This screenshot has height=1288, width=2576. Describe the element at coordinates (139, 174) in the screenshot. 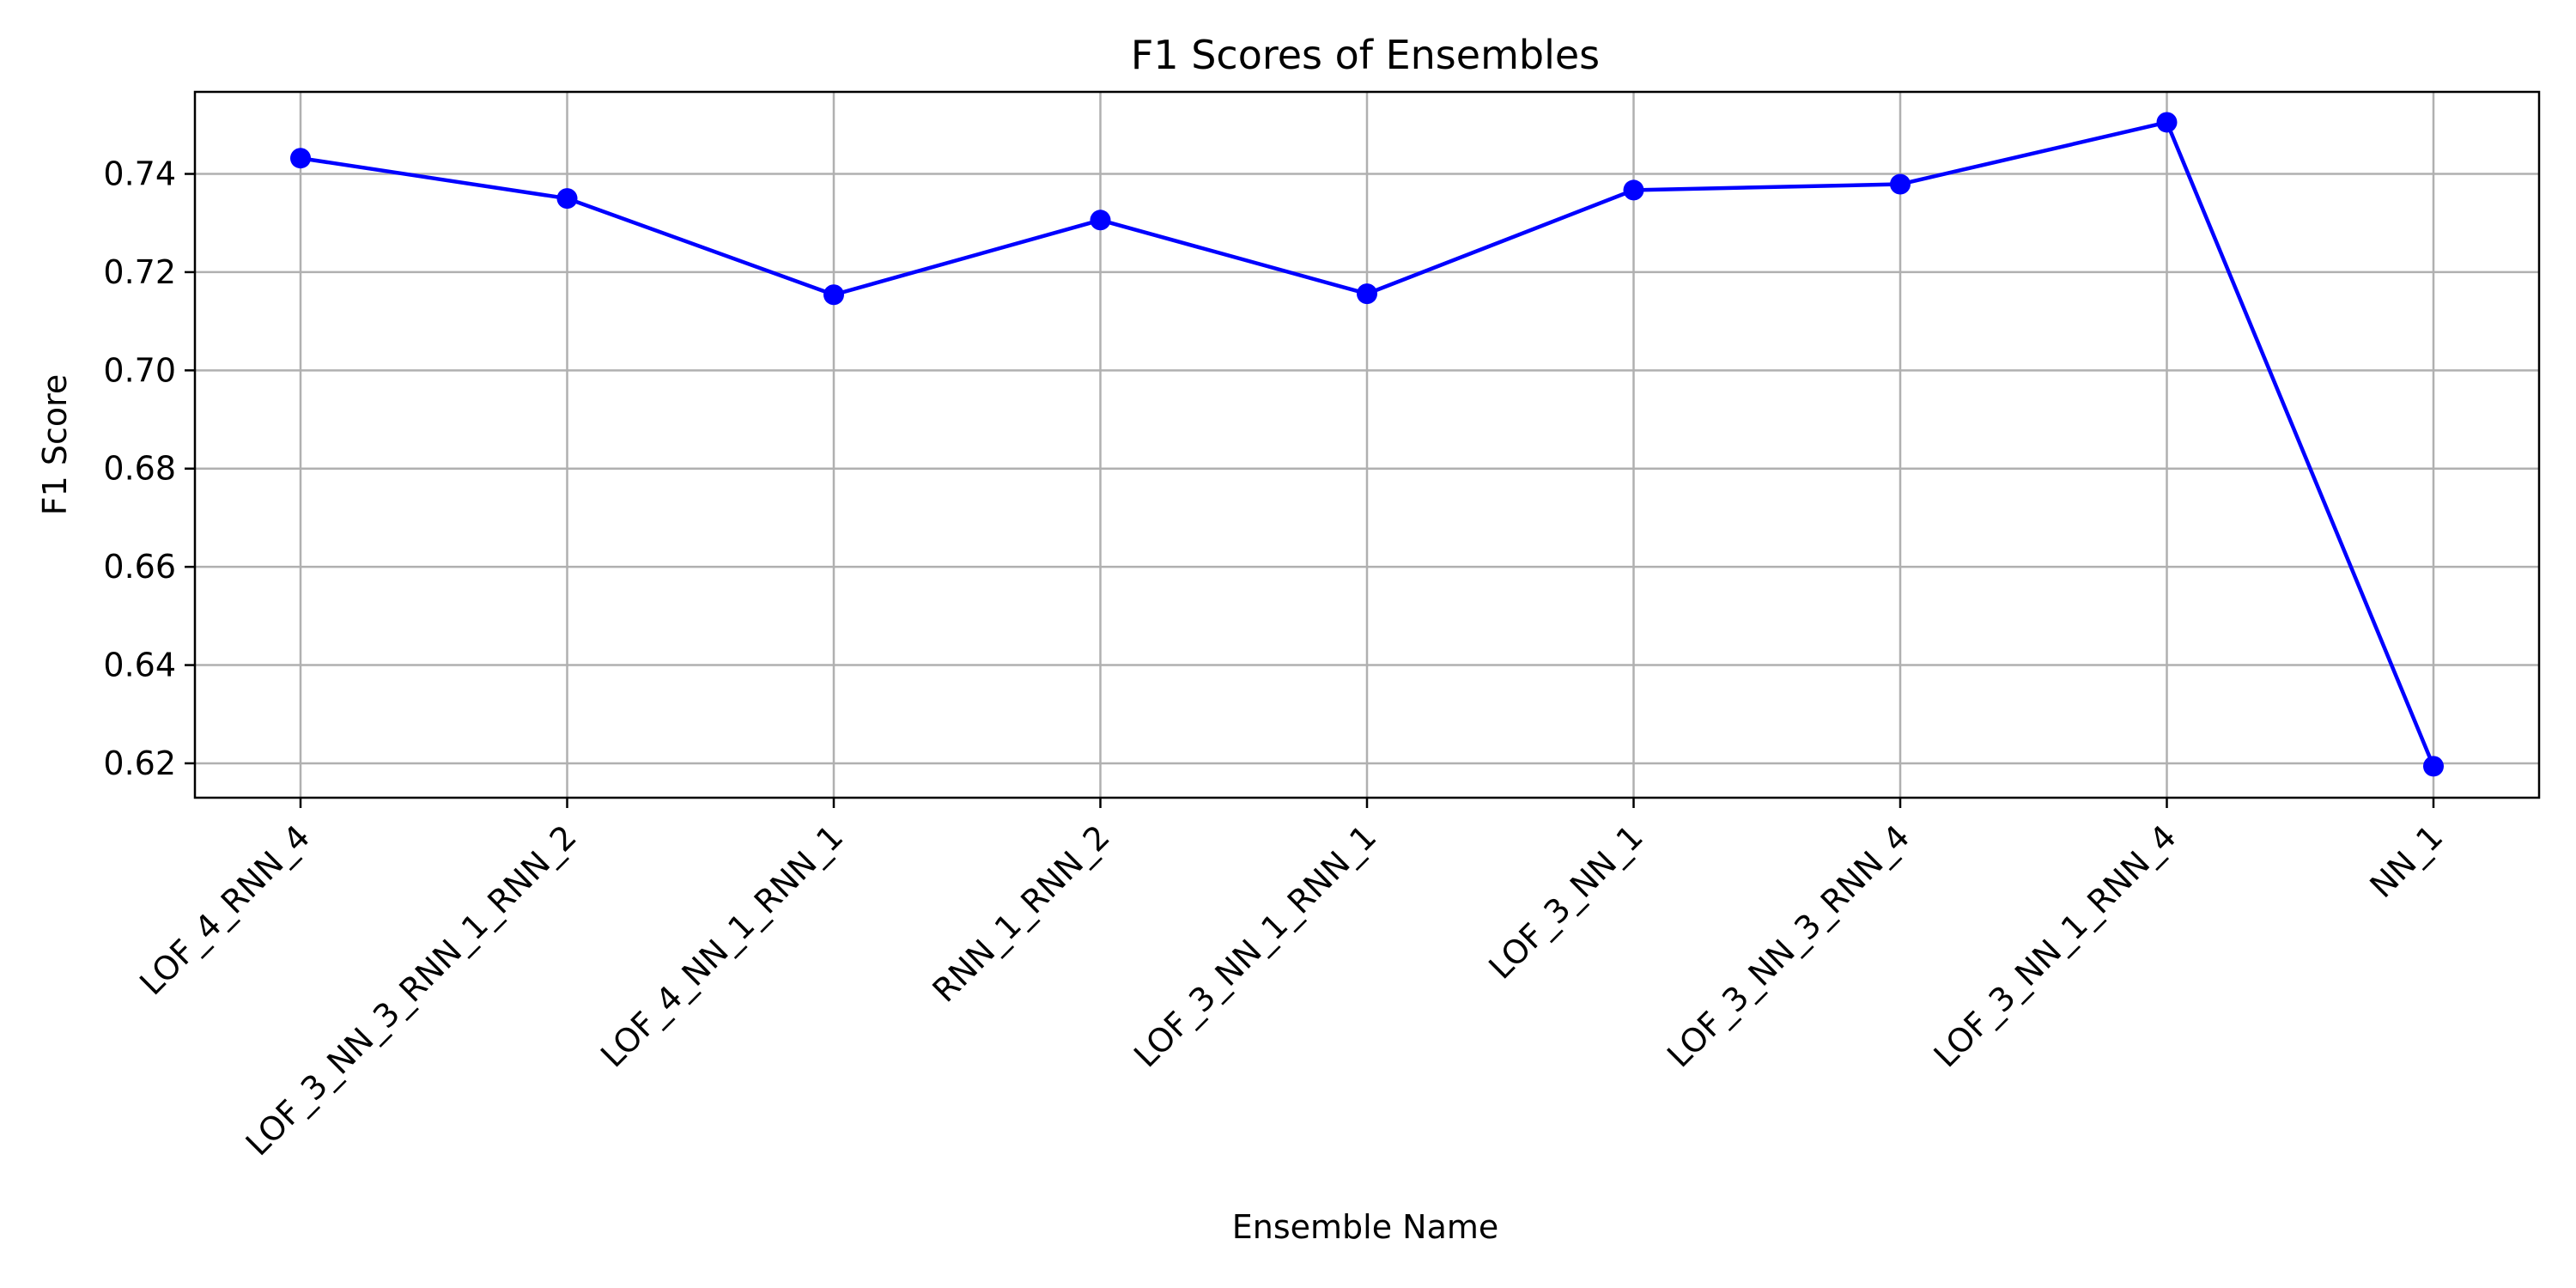

I see `y-tick-label: 0.74` at that location.